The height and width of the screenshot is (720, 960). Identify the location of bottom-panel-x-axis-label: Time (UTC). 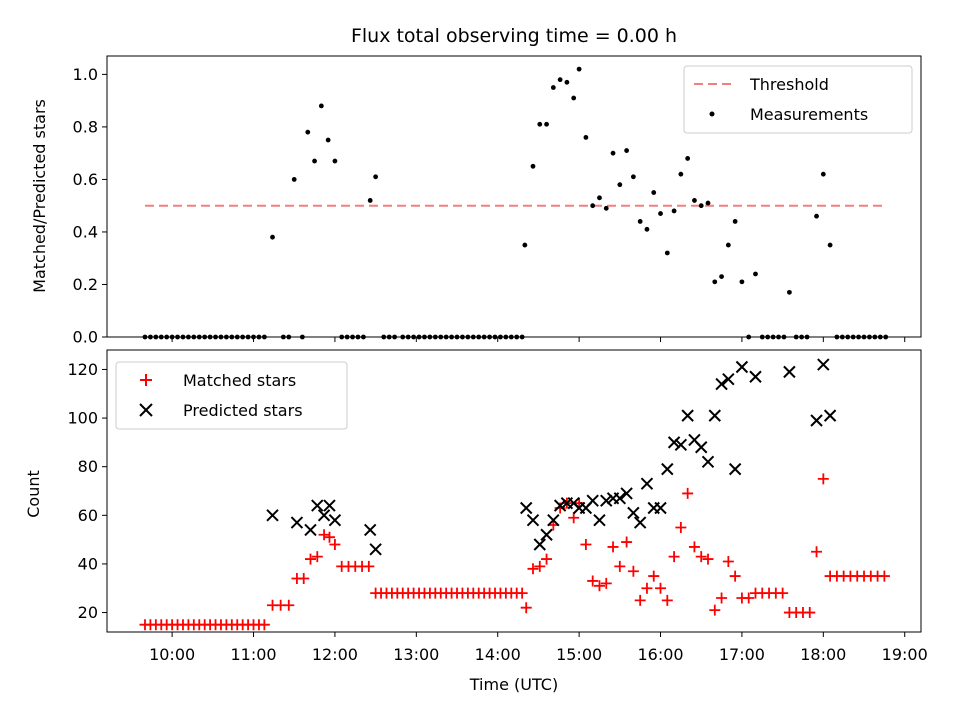
(513, 684).